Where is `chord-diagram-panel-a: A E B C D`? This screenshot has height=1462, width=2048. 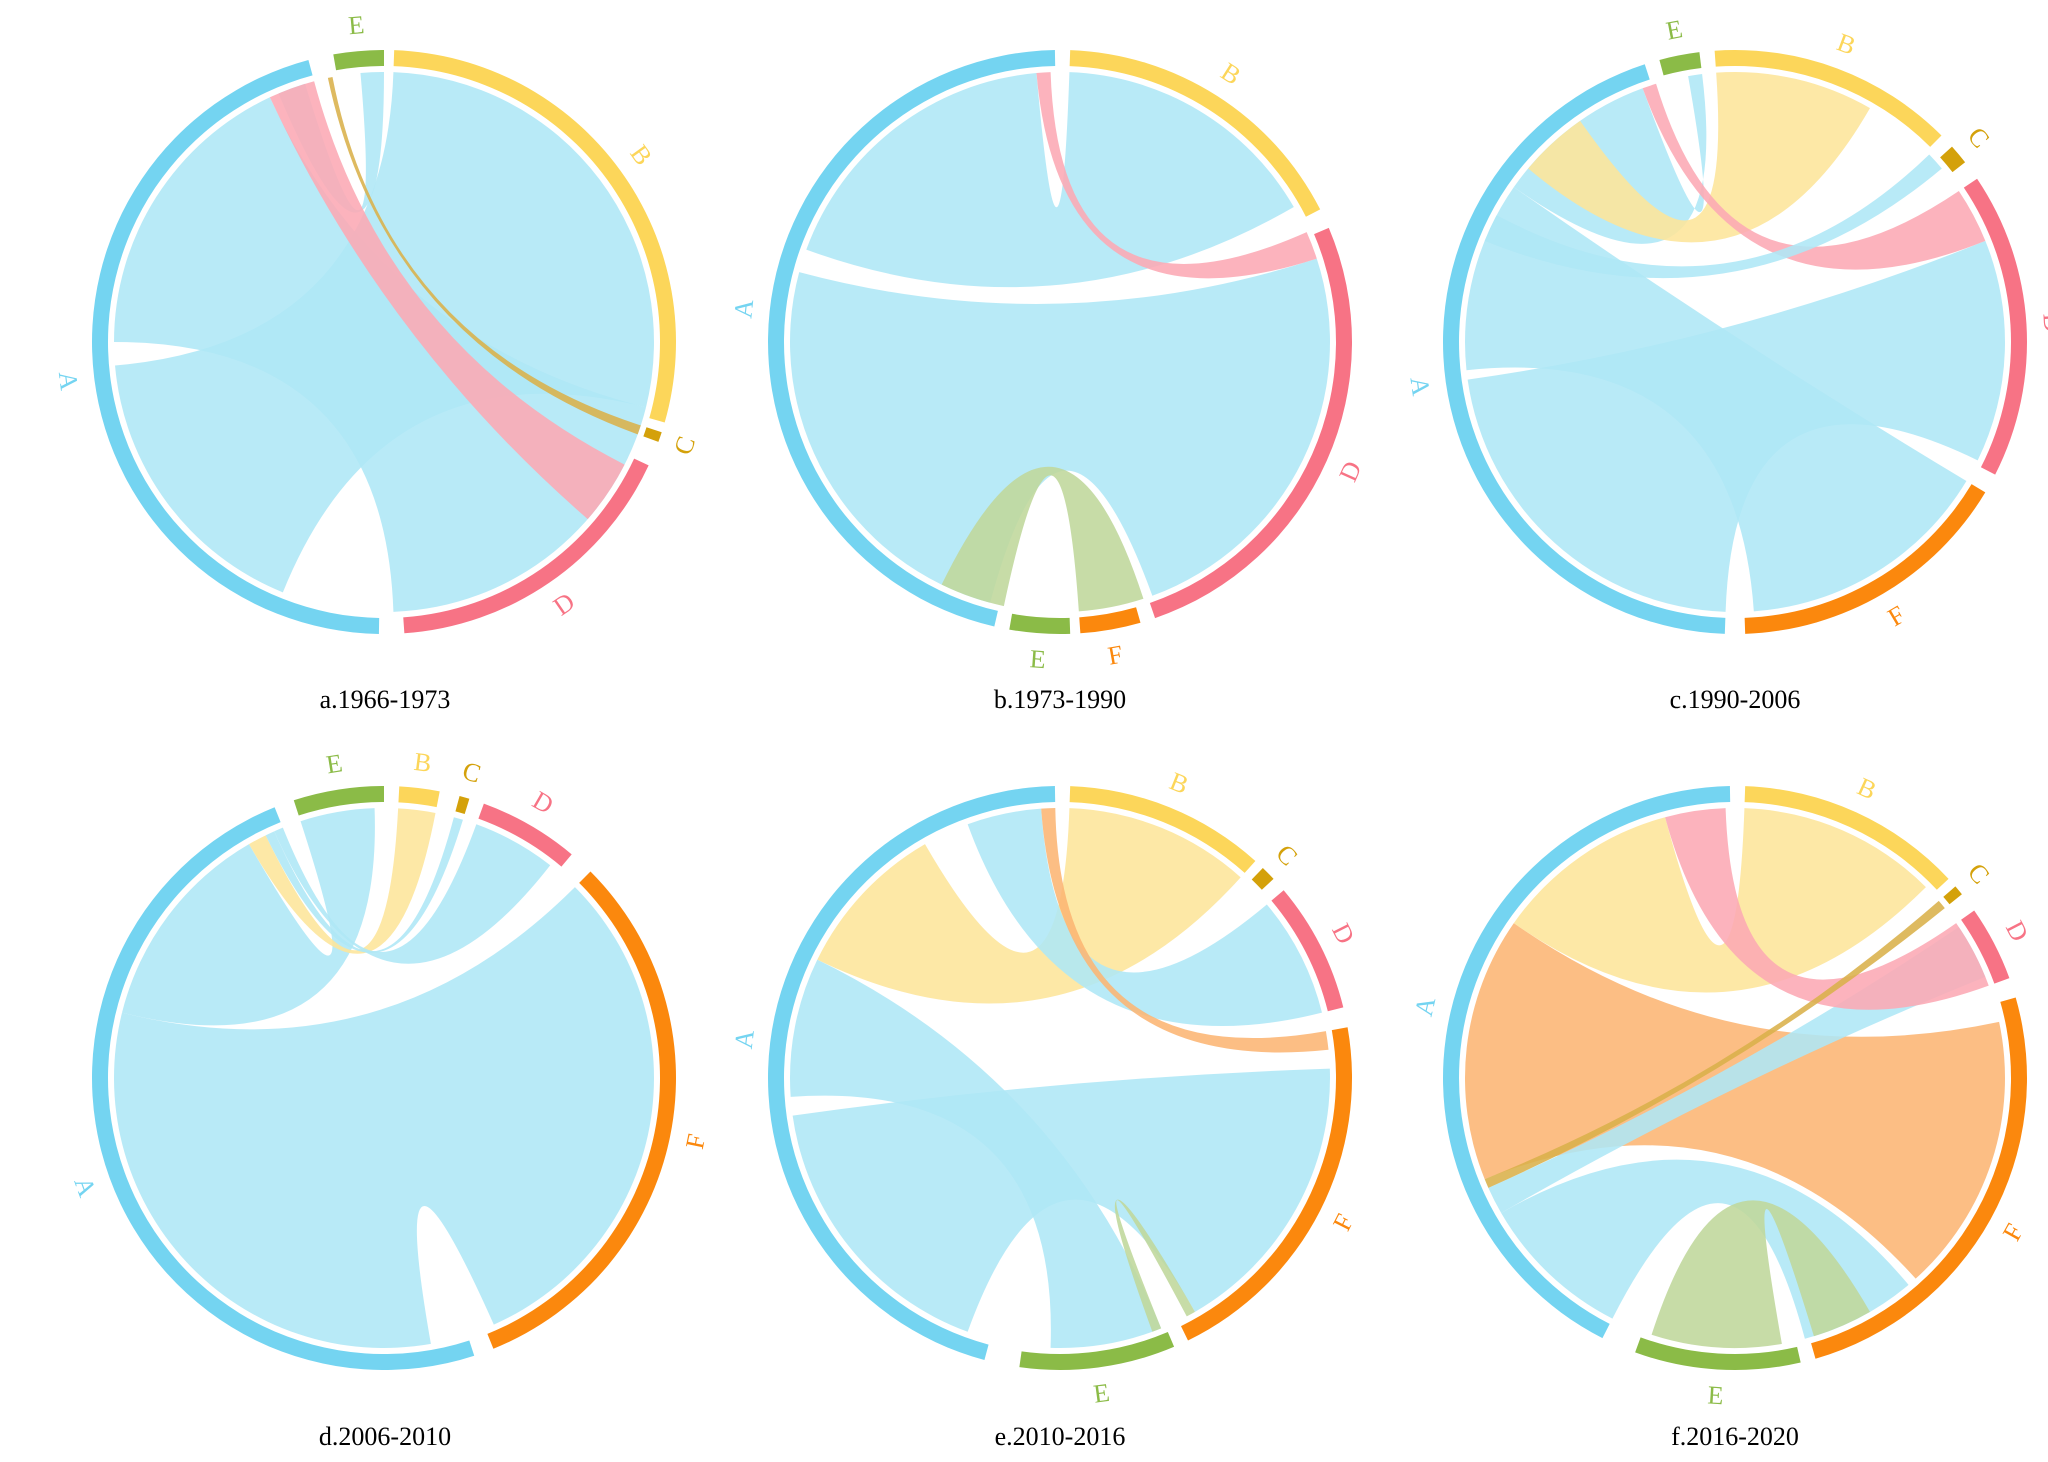 chord-diagram-panel-a: A E B C D is located at coordinates (377, 322).